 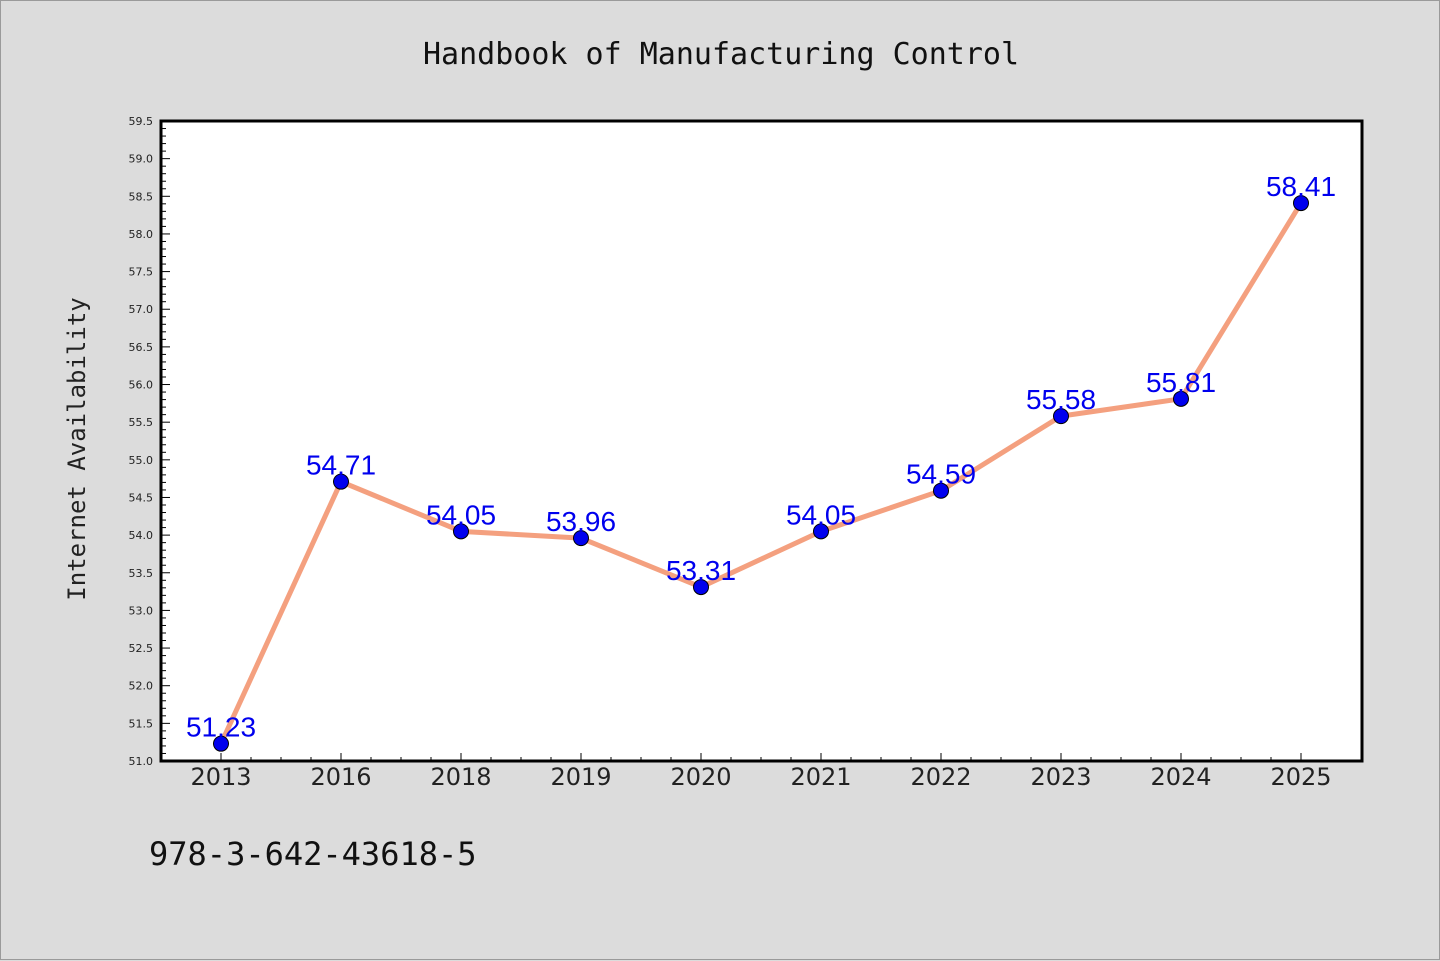 What do you see at coordinates (1180, 777) in the screenshot?
I see `x-tick-label: 2024` at bounding box center [1180, 777].